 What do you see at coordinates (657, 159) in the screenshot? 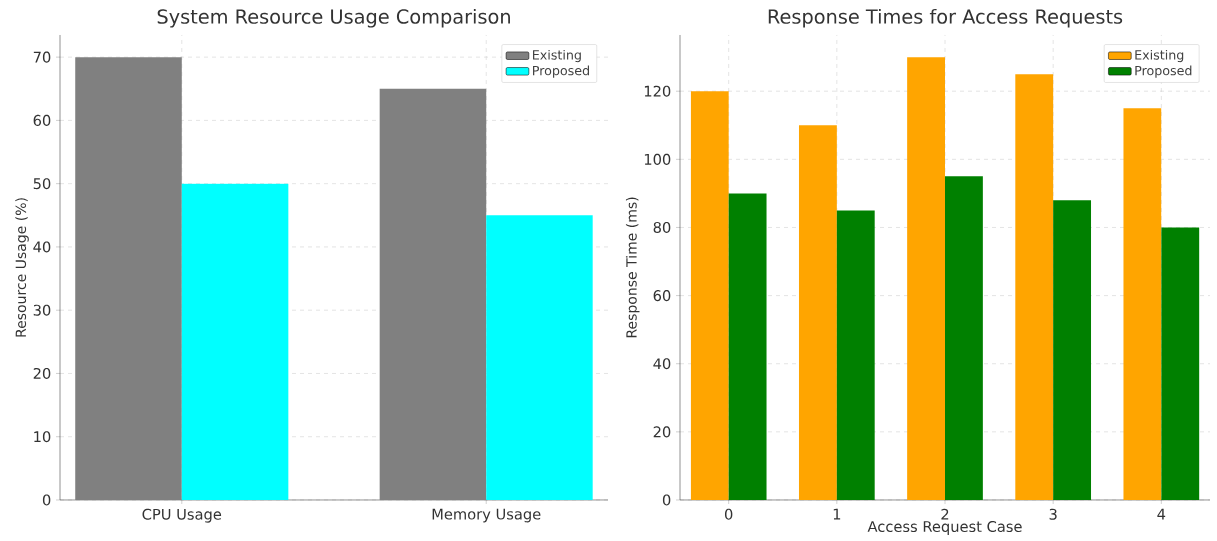
I see `y-tick-label: 100` at bounding box center [657, 159].